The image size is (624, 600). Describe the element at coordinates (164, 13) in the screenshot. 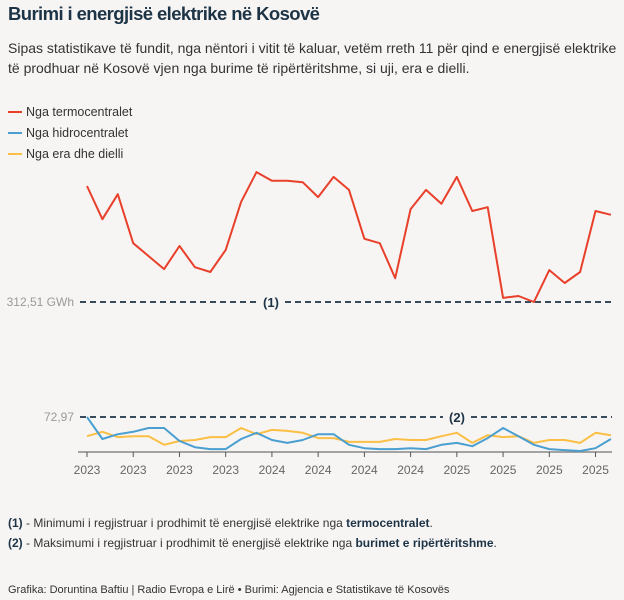

I see `chart-title: Burimi i energjisë elektrike në Kosovë` at that location.